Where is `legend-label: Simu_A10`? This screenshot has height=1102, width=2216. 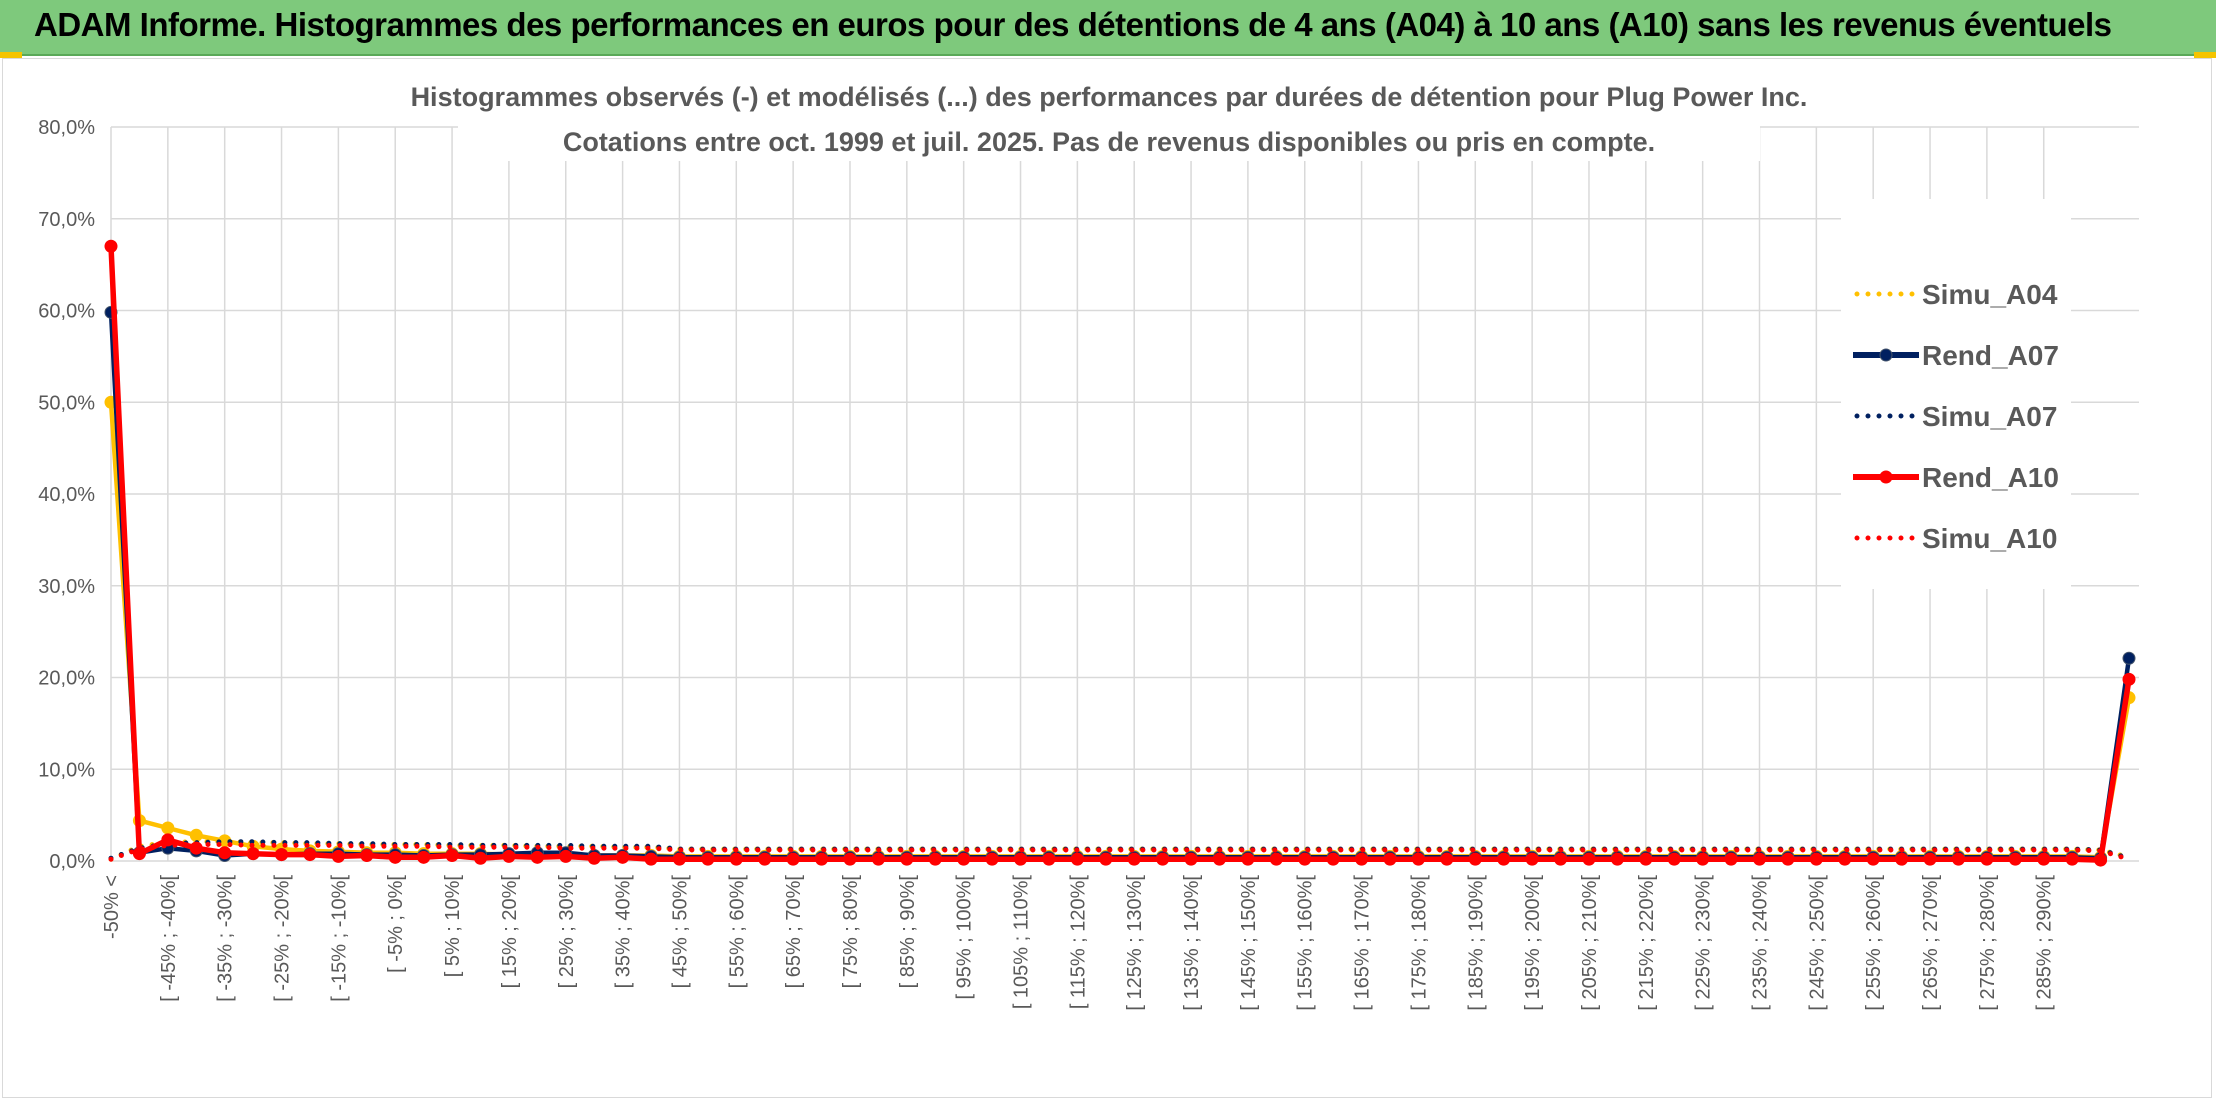
legend-label: Simu_A10 is located at coordinates (1989, 538).